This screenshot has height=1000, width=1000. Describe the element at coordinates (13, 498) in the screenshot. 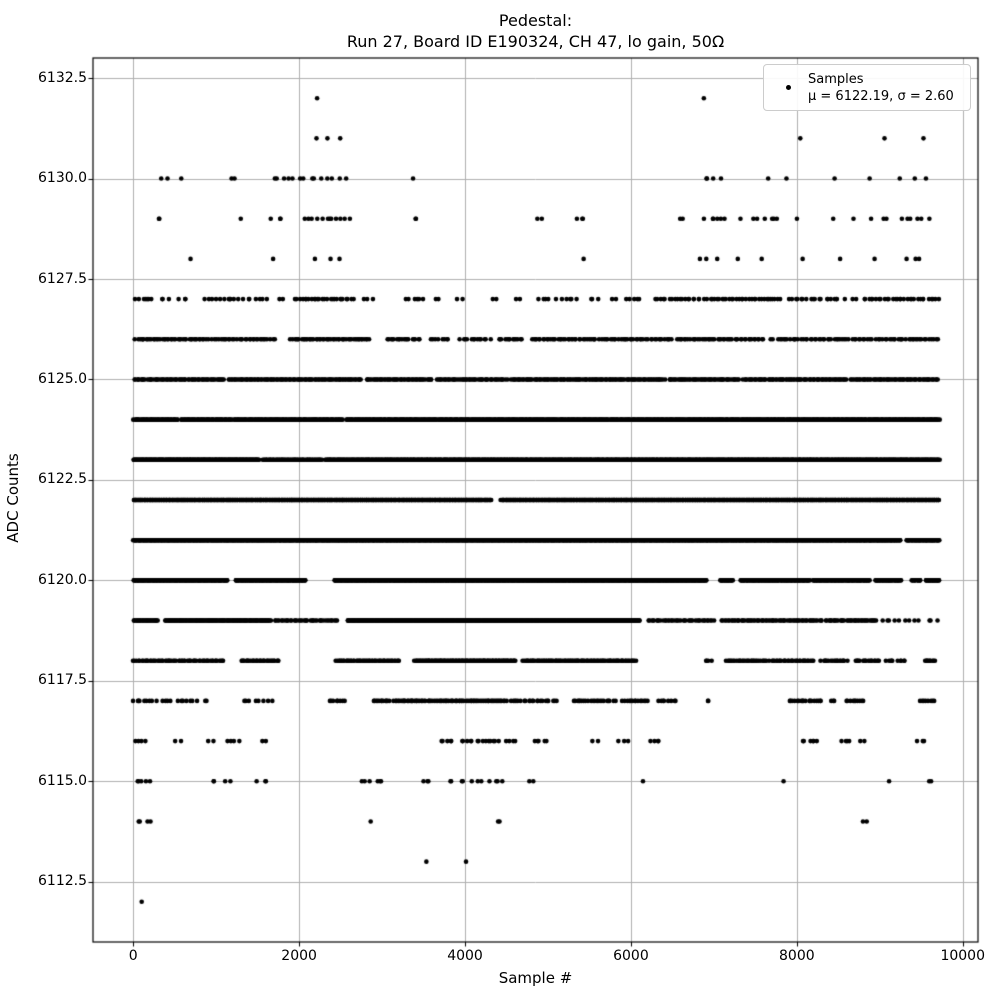

I see `y-axis-label: ADC Counts` at that location.